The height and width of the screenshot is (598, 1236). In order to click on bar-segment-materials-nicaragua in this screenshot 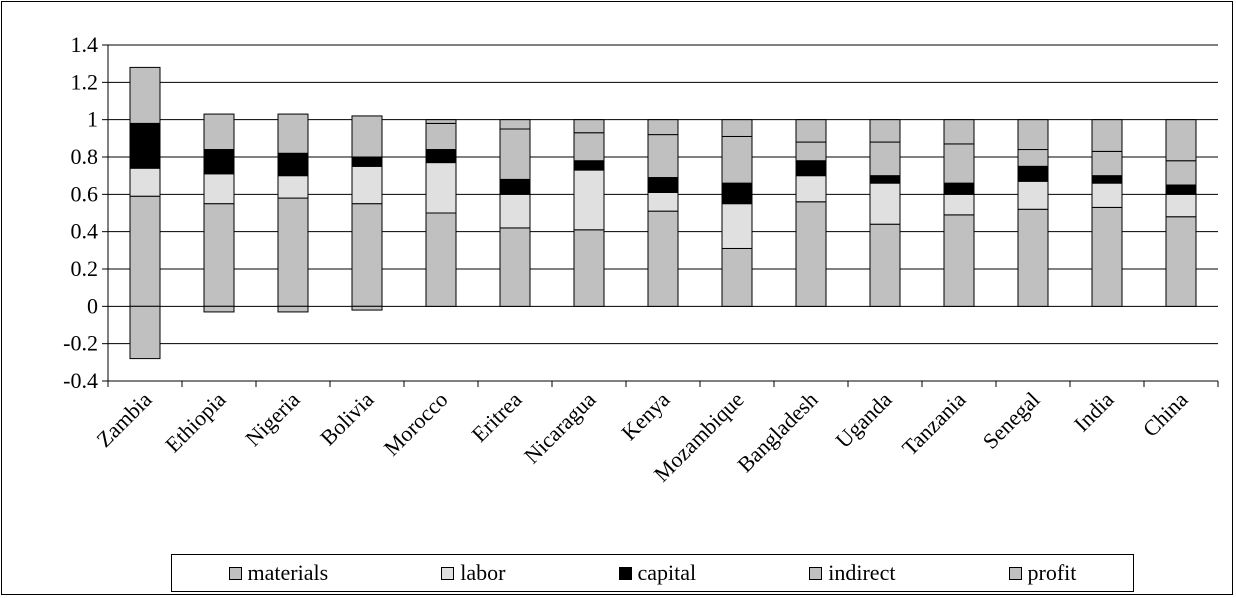, I will do `click(589, 268)`.